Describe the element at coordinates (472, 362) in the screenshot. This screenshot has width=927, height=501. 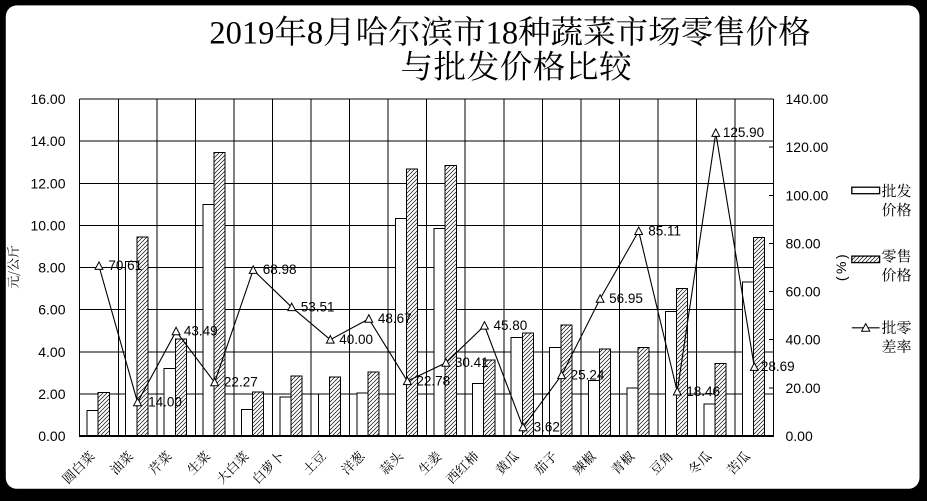
I see `svg-text: 30.41` at that location.